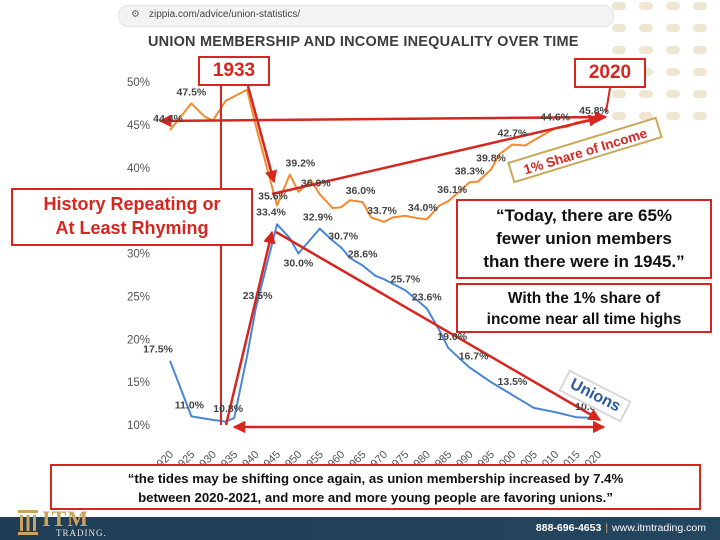 The image size is (720, 540). What do you see at coordinates (138, 169) in the screenshot?
I see `y-tick-label: 40%` at bounding box center [138, 169].